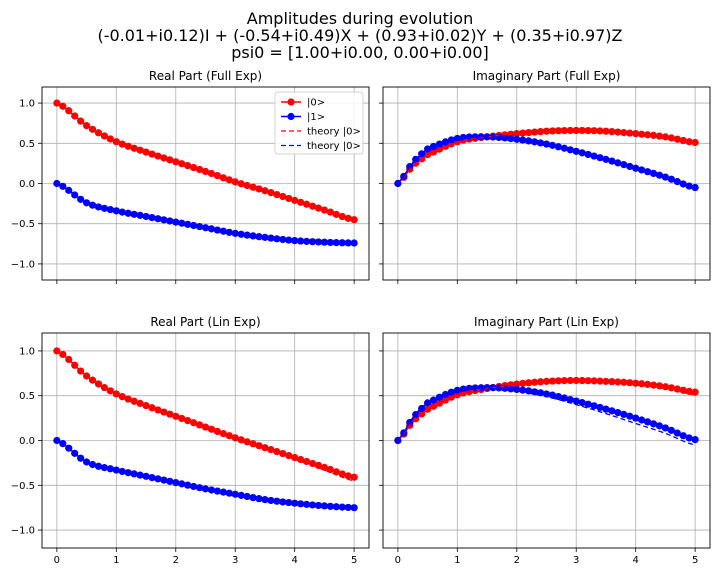 The width and height of the screenshot is (720, 576). What do you see at coordinates (547, 76) in the screenshot?
I see `panel-title: Imaginary Part (Full Exp)` at bounding box center [547, 76].